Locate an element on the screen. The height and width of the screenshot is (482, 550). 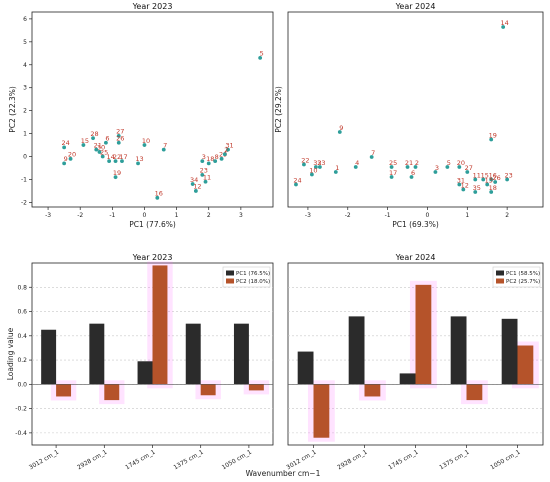
shared-x-axis-label: Wavenumber cm−1 is located at coordinates (283, 473).